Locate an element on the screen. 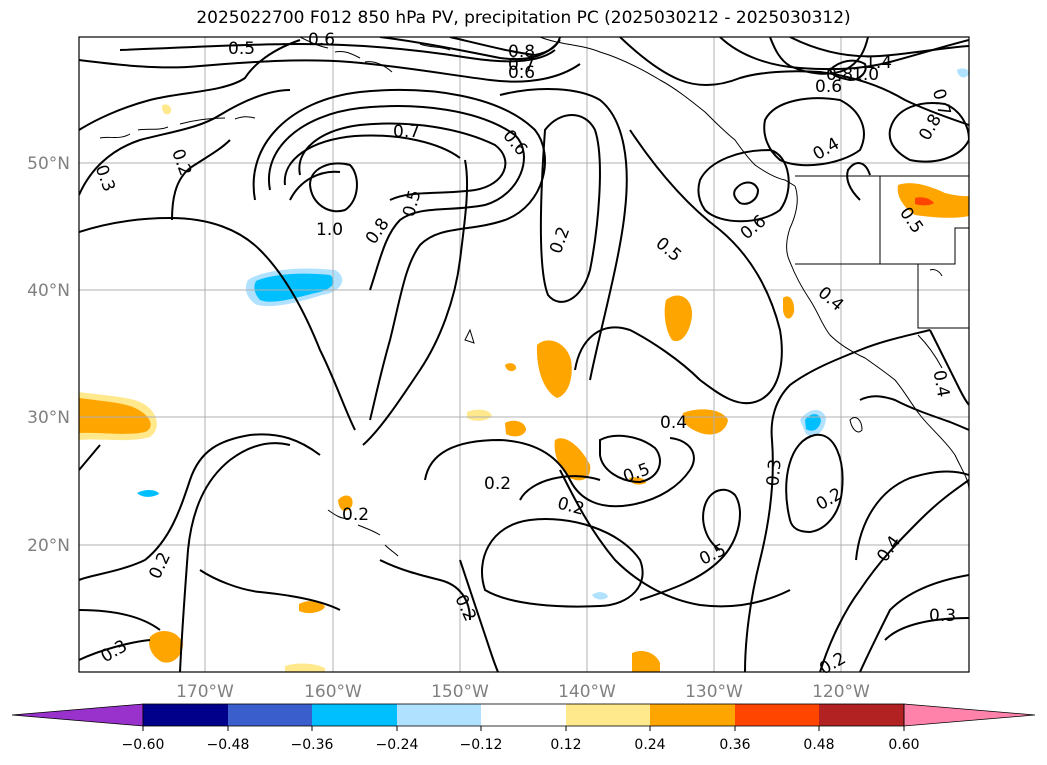 The height and width of the screenshot is (765, 1047). longitude-label: 170°W is located at coordinates (205, 692).